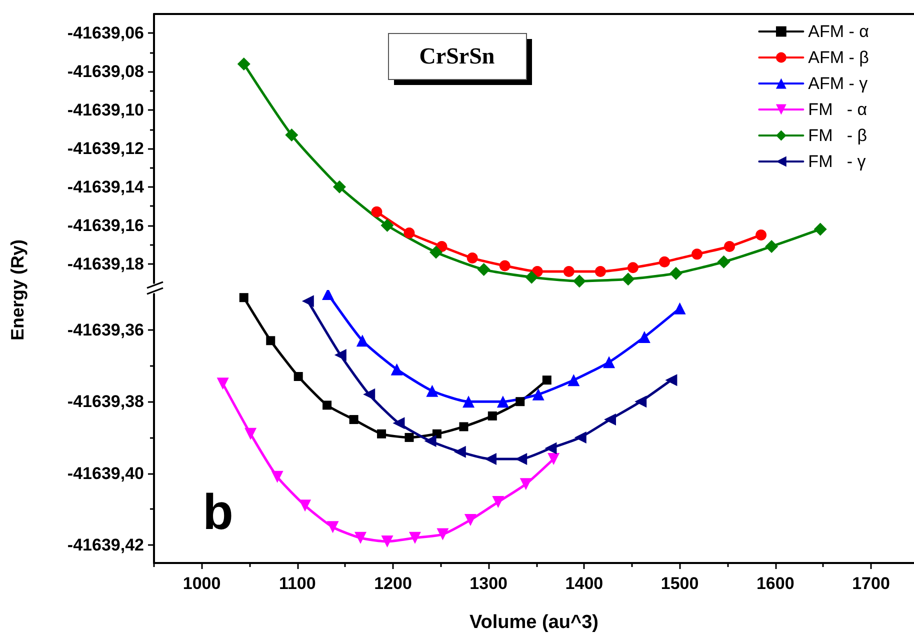 The width and height of the screenshot is (914, 643). What do you see at coordinates (105, 264) in the screenshot?
I see `y-tick-label: -41639,18` at bounding box center [105, 264].